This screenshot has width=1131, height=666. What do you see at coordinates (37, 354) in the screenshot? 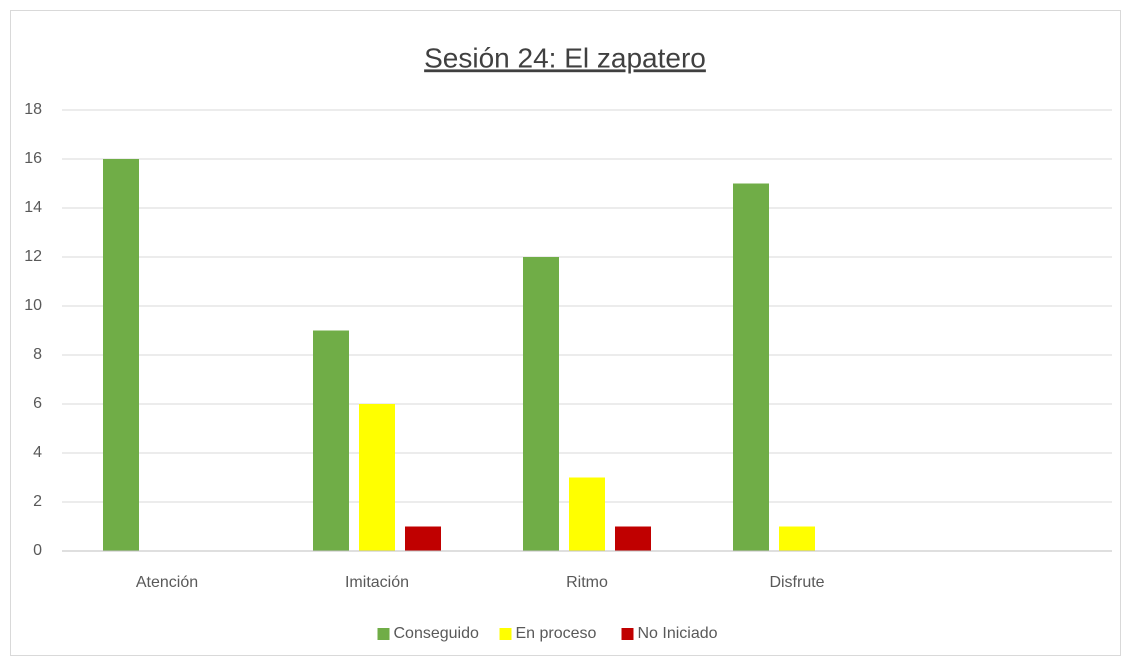
I see `y-tick-label: 8` at bounding box center [37, 354].